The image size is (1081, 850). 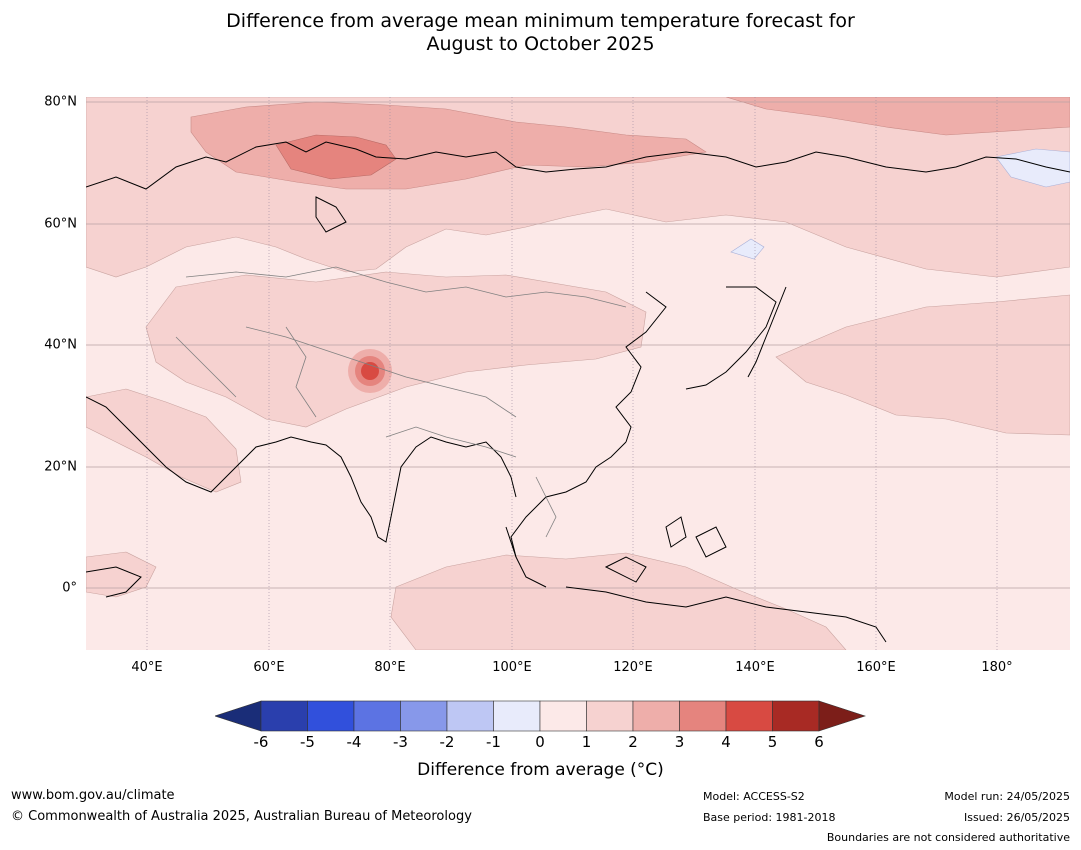 What do you see at coordinates (586, 742) in the screenshot?
I see `colorbar-tick-label: 1` at bounding box center [586, 742].